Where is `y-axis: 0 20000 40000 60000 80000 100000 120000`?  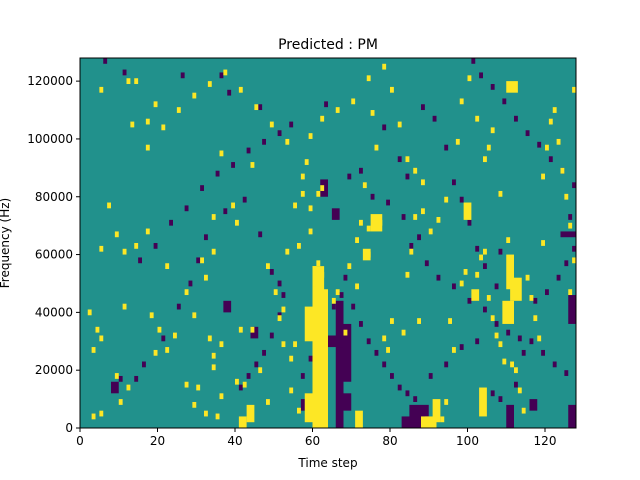
y-axis: 0 20000 40000 60000 80000 100000 120000 is located at coordinates (53, 254).